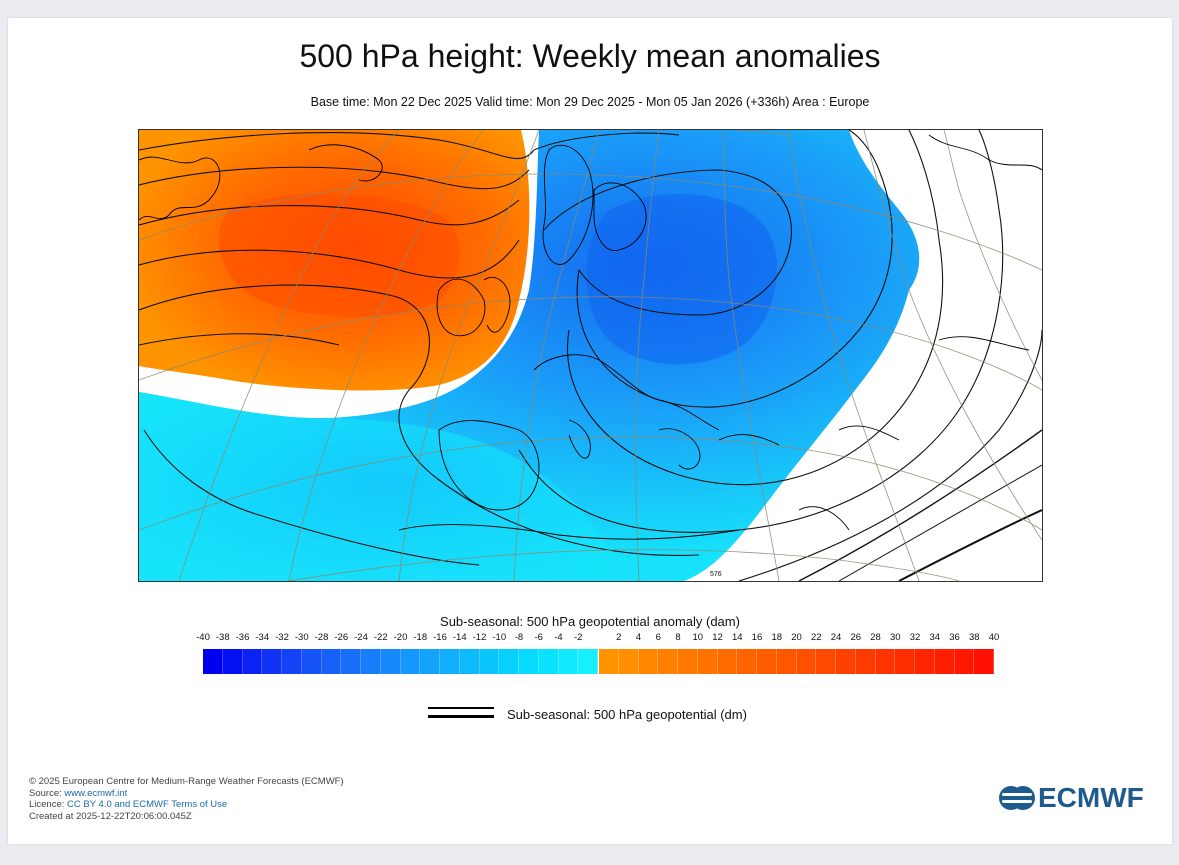 This screenshot has width=1179, height=865. Describe the element at coordinates (341, 637) in the screenshot. I see `negative-tick-label: -26` at that location.